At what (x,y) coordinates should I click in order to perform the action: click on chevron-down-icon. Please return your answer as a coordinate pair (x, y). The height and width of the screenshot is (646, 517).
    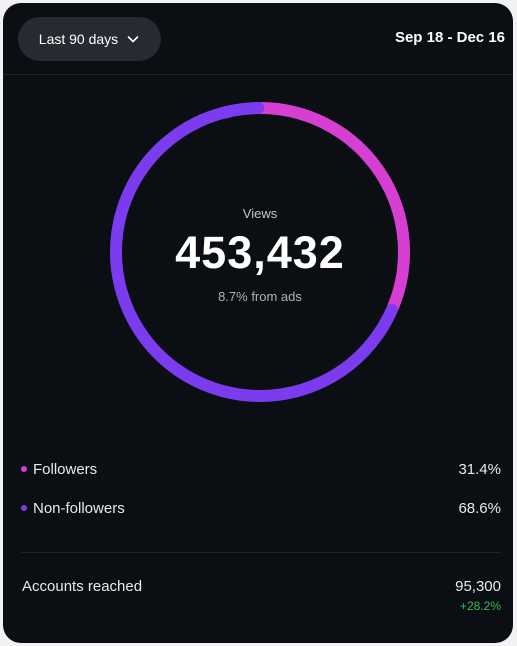
    Looking at the image, I should click on (133, 39).